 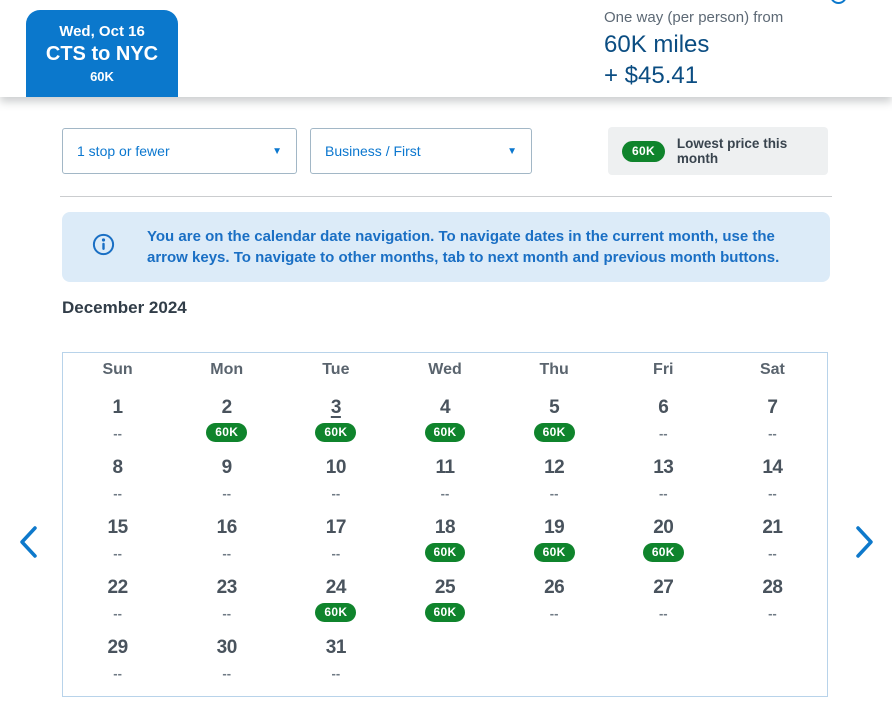 I want to click on cabin-filter-dropdown: Business / First ▼, so click(x=421, y=151).